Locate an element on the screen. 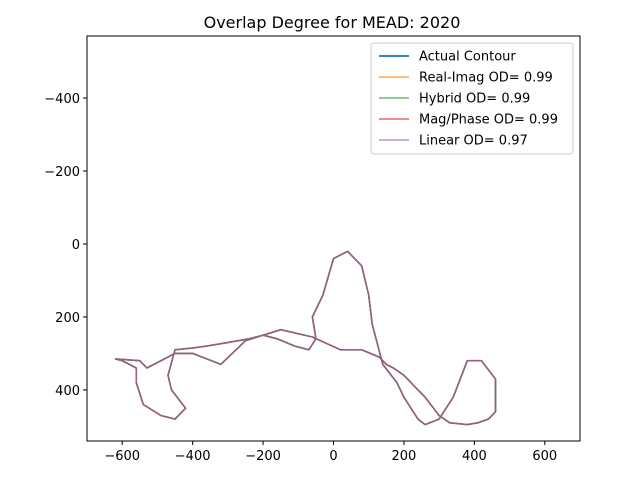  x-tick-label: −200 is located at coordinates (263, 456).